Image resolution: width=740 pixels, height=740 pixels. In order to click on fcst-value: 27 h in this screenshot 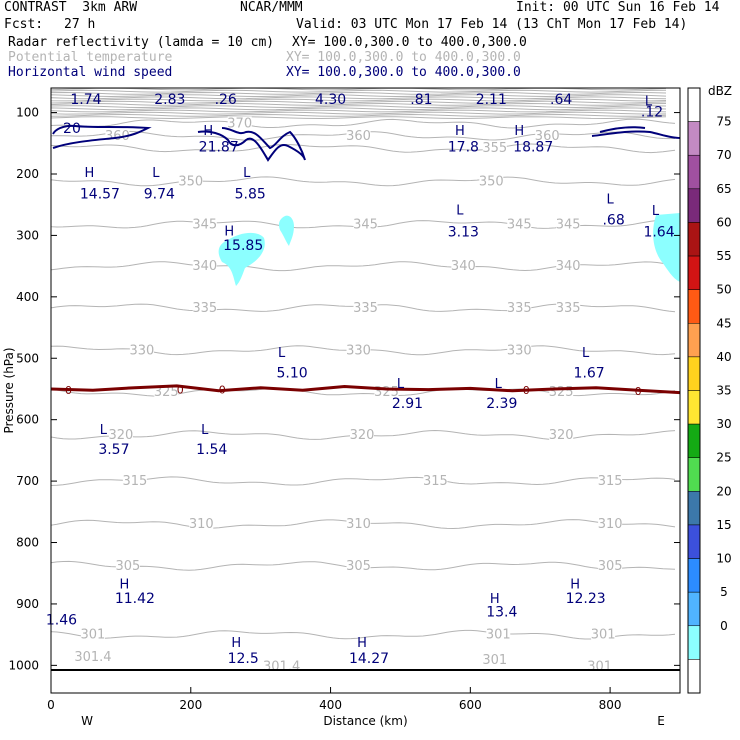, I will do `click(80, 24)`.